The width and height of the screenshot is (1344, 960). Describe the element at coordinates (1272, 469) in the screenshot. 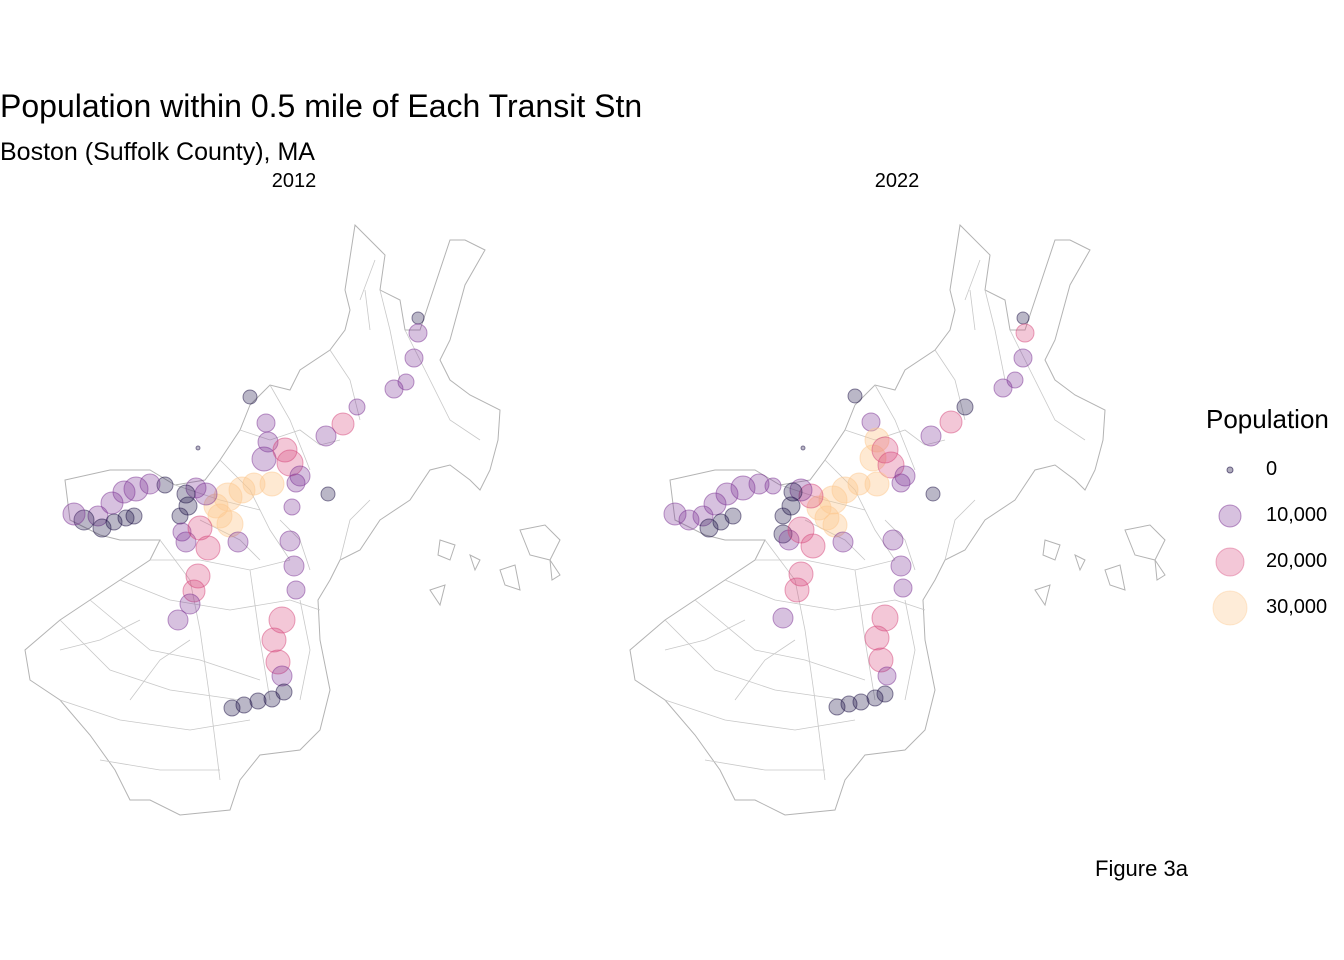

I see `legend-label: 0` at that location.